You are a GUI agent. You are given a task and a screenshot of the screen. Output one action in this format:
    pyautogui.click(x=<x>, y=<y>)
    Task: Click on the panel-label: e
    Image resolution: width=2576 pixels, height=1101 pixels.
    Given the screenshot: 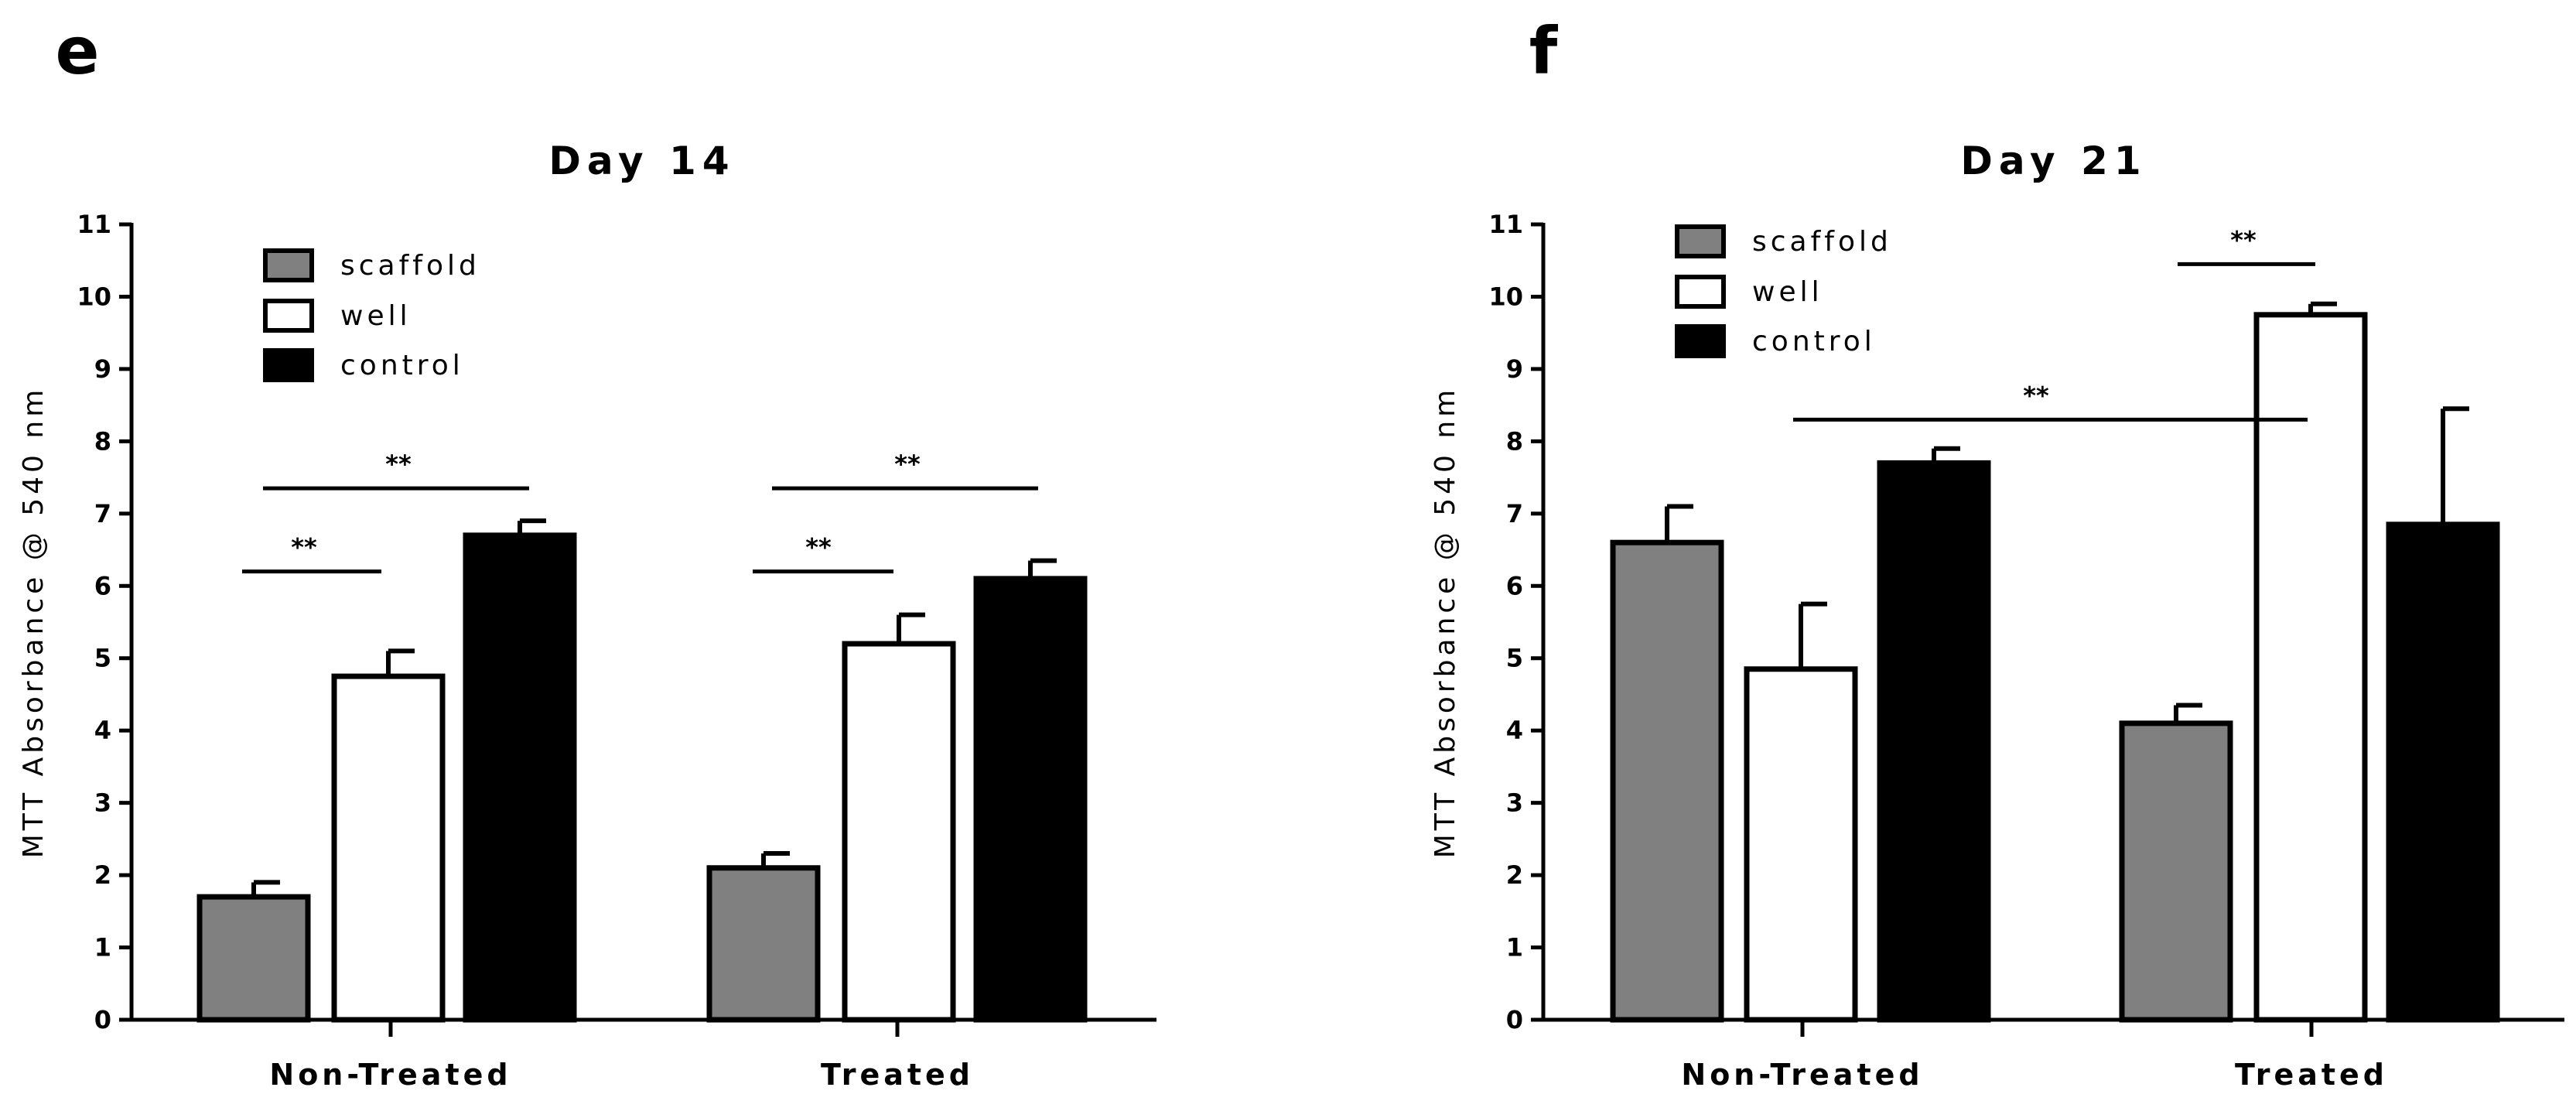 What is the action you would take?
    pyautogui.click(x=78, y=51)
    